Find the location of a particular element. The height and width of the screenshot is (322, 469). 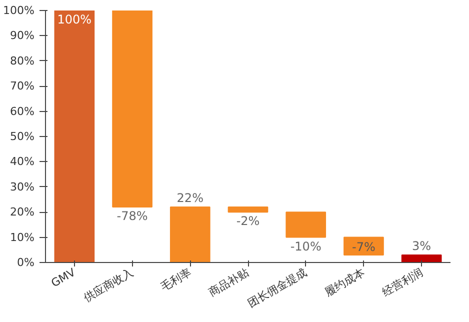

x-tick-label: 经营利润 is located at coordinates (402, 283).